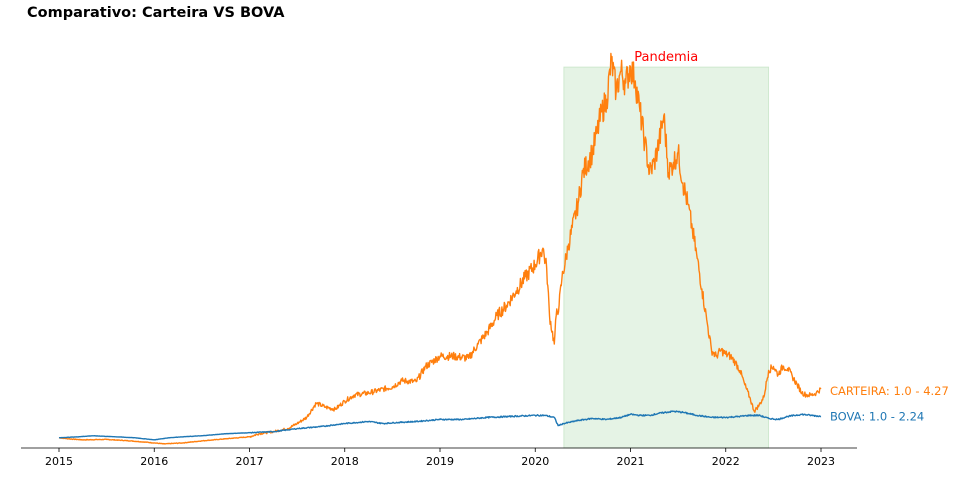 This screenshot has width=961, height=489. What do you see at coordinates (59, 461) in the screenshot?
I see `x-tick-label: 2015` at bounding box center [59, 461].